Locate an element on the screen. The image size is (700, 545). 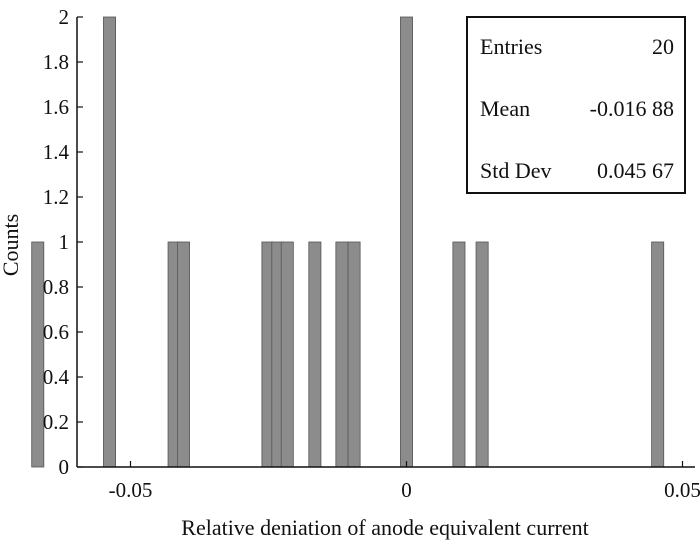
entries-value: 20 is located at coordinates (663, 46).